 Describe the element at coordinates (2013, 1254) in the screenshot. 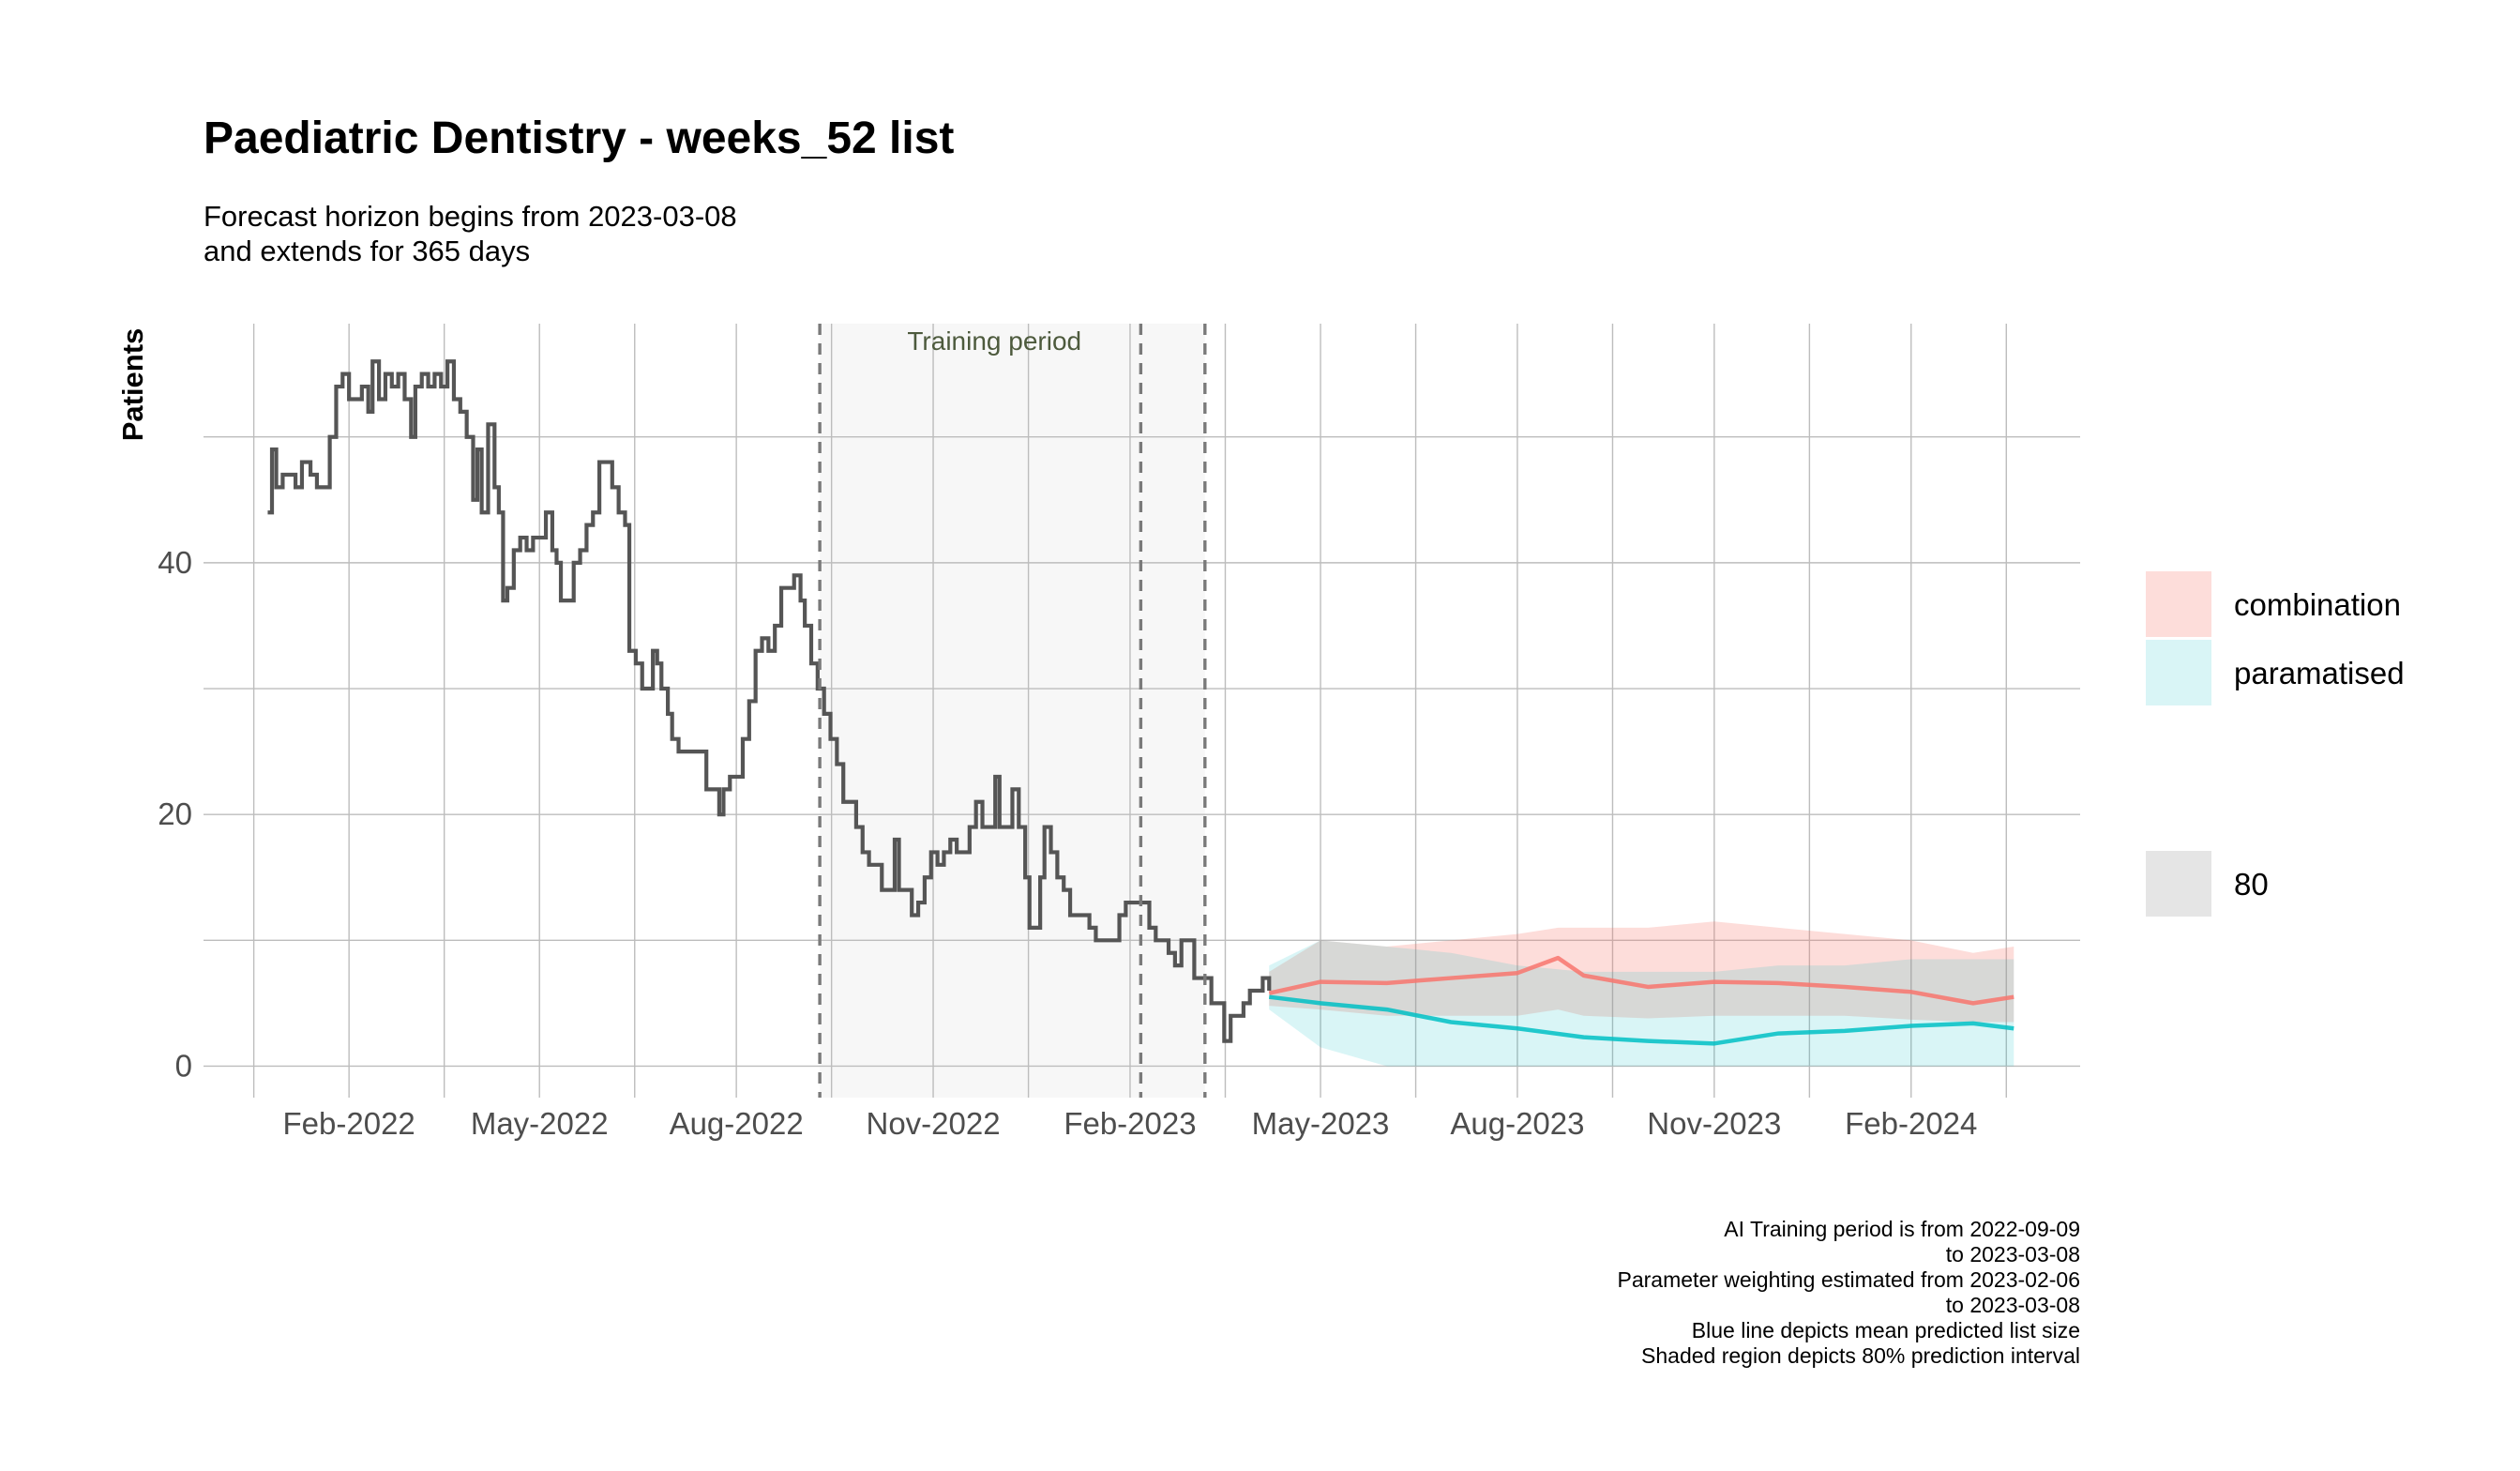

I see `caption-line-2: to 2023-03-08` at that location.